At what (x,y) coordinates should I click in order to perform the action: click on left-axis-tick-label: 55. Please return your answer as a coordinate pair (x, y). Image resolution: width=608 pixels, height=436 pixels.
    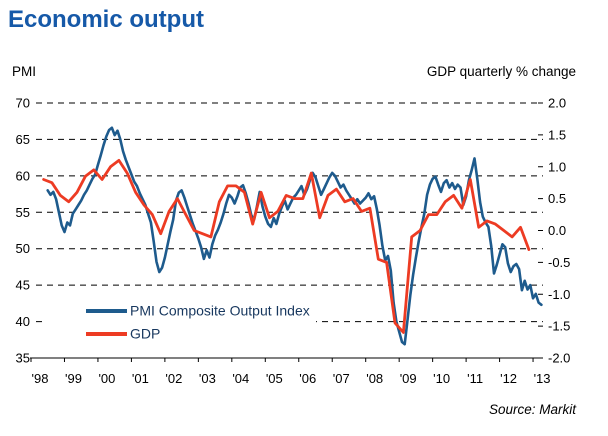
    Looking at the image, I should click on (23, 212).